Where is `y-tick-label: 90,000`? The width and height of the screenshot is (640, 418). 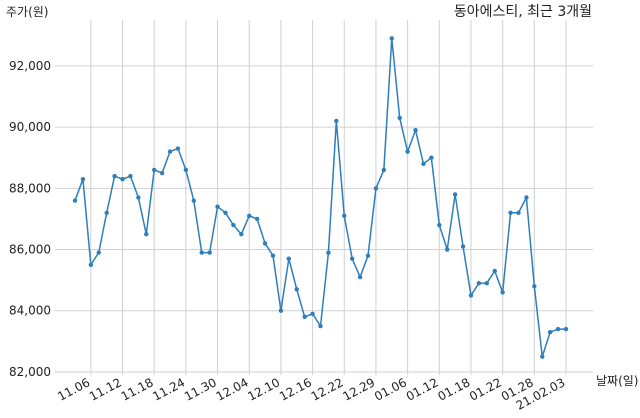
y-tick-label: 90,000 is located at coordinates (30, 127).